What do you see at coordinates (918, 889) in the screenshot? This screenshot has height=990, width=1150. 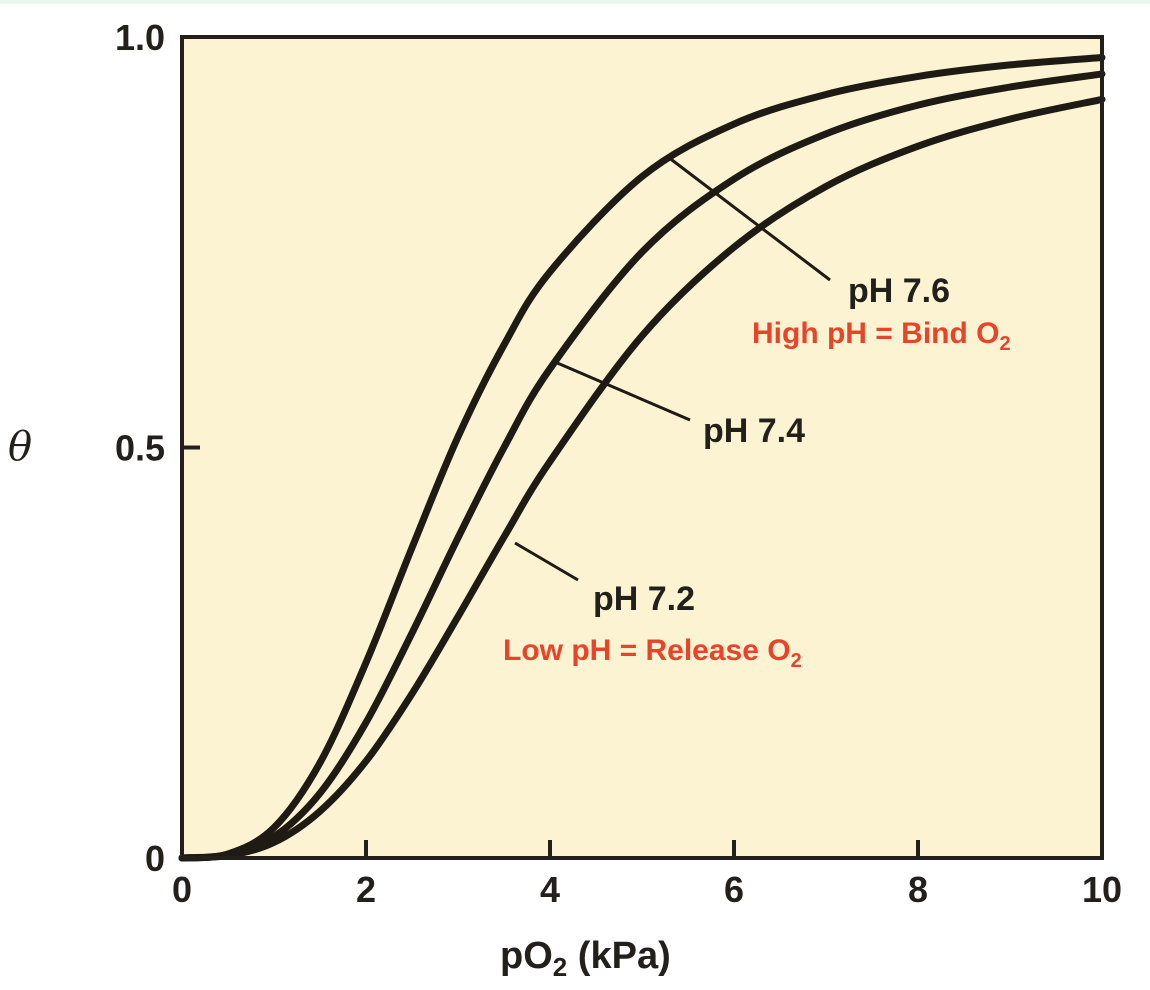 I see `x-tick-label: 8` at bounding box center [918, 889].